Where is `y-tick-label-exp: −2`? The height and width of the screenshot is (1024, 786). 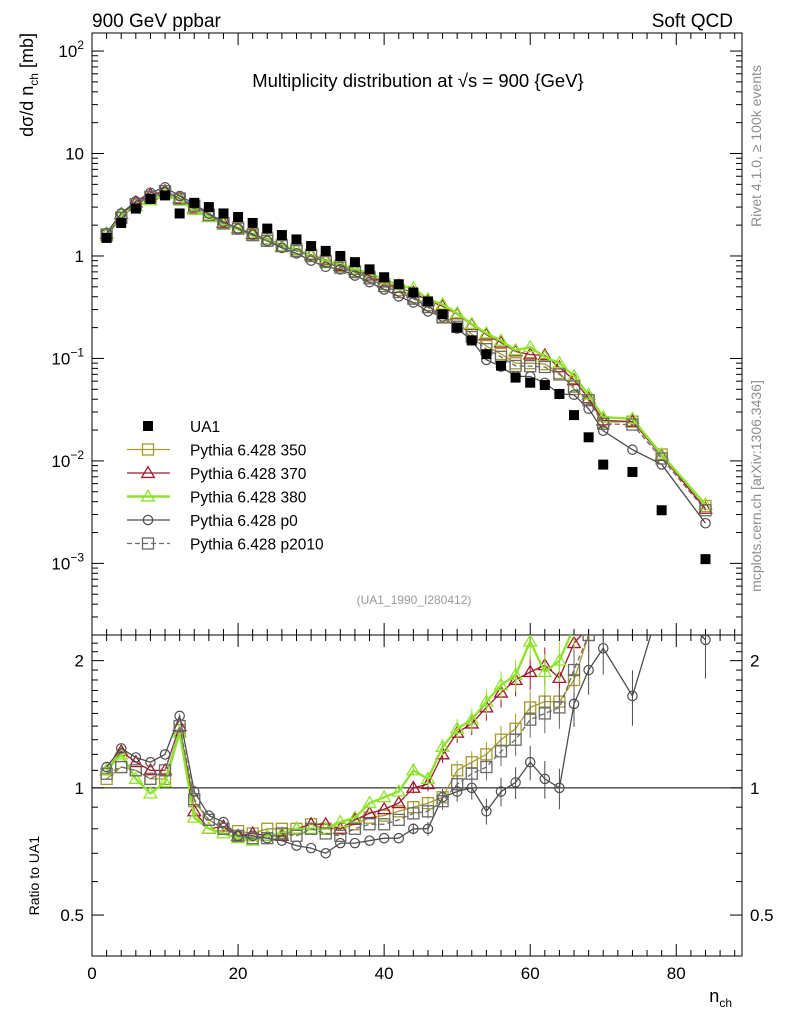 y-tick-label-exp: −2 is located at coordinates (77, 455).